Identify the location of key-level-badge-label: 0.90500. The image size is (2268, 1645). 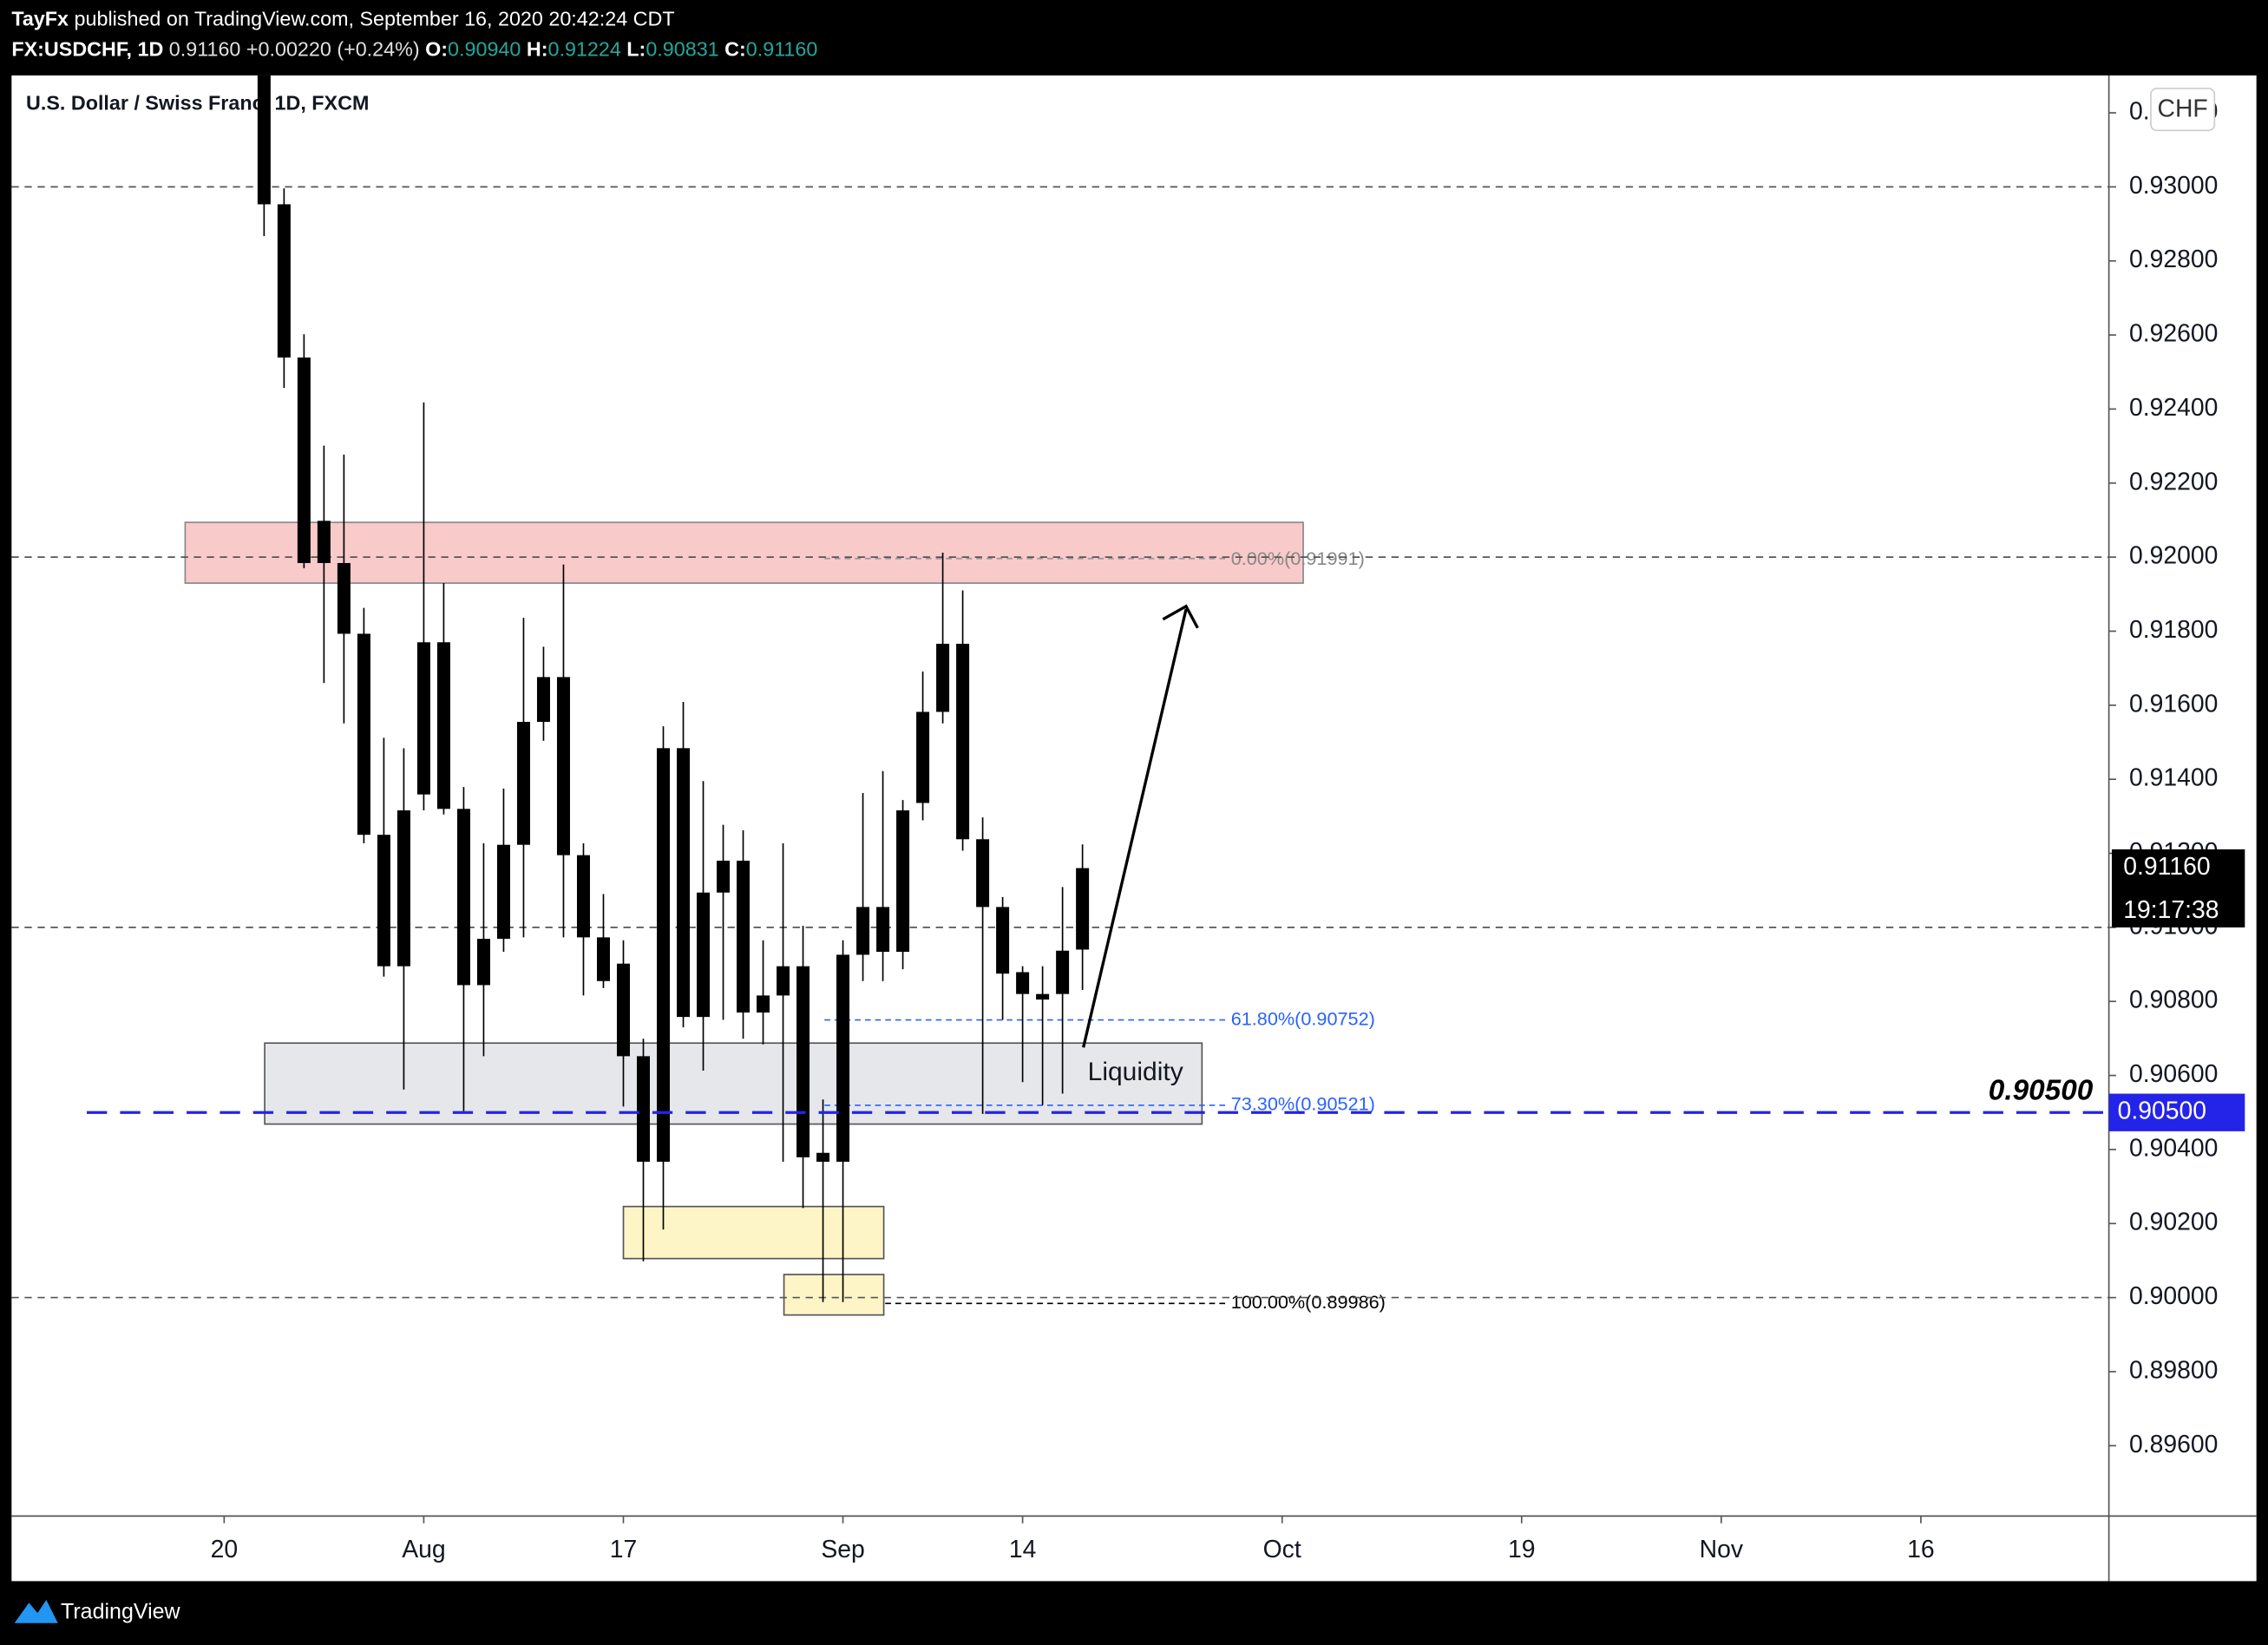
(2162, 1112).